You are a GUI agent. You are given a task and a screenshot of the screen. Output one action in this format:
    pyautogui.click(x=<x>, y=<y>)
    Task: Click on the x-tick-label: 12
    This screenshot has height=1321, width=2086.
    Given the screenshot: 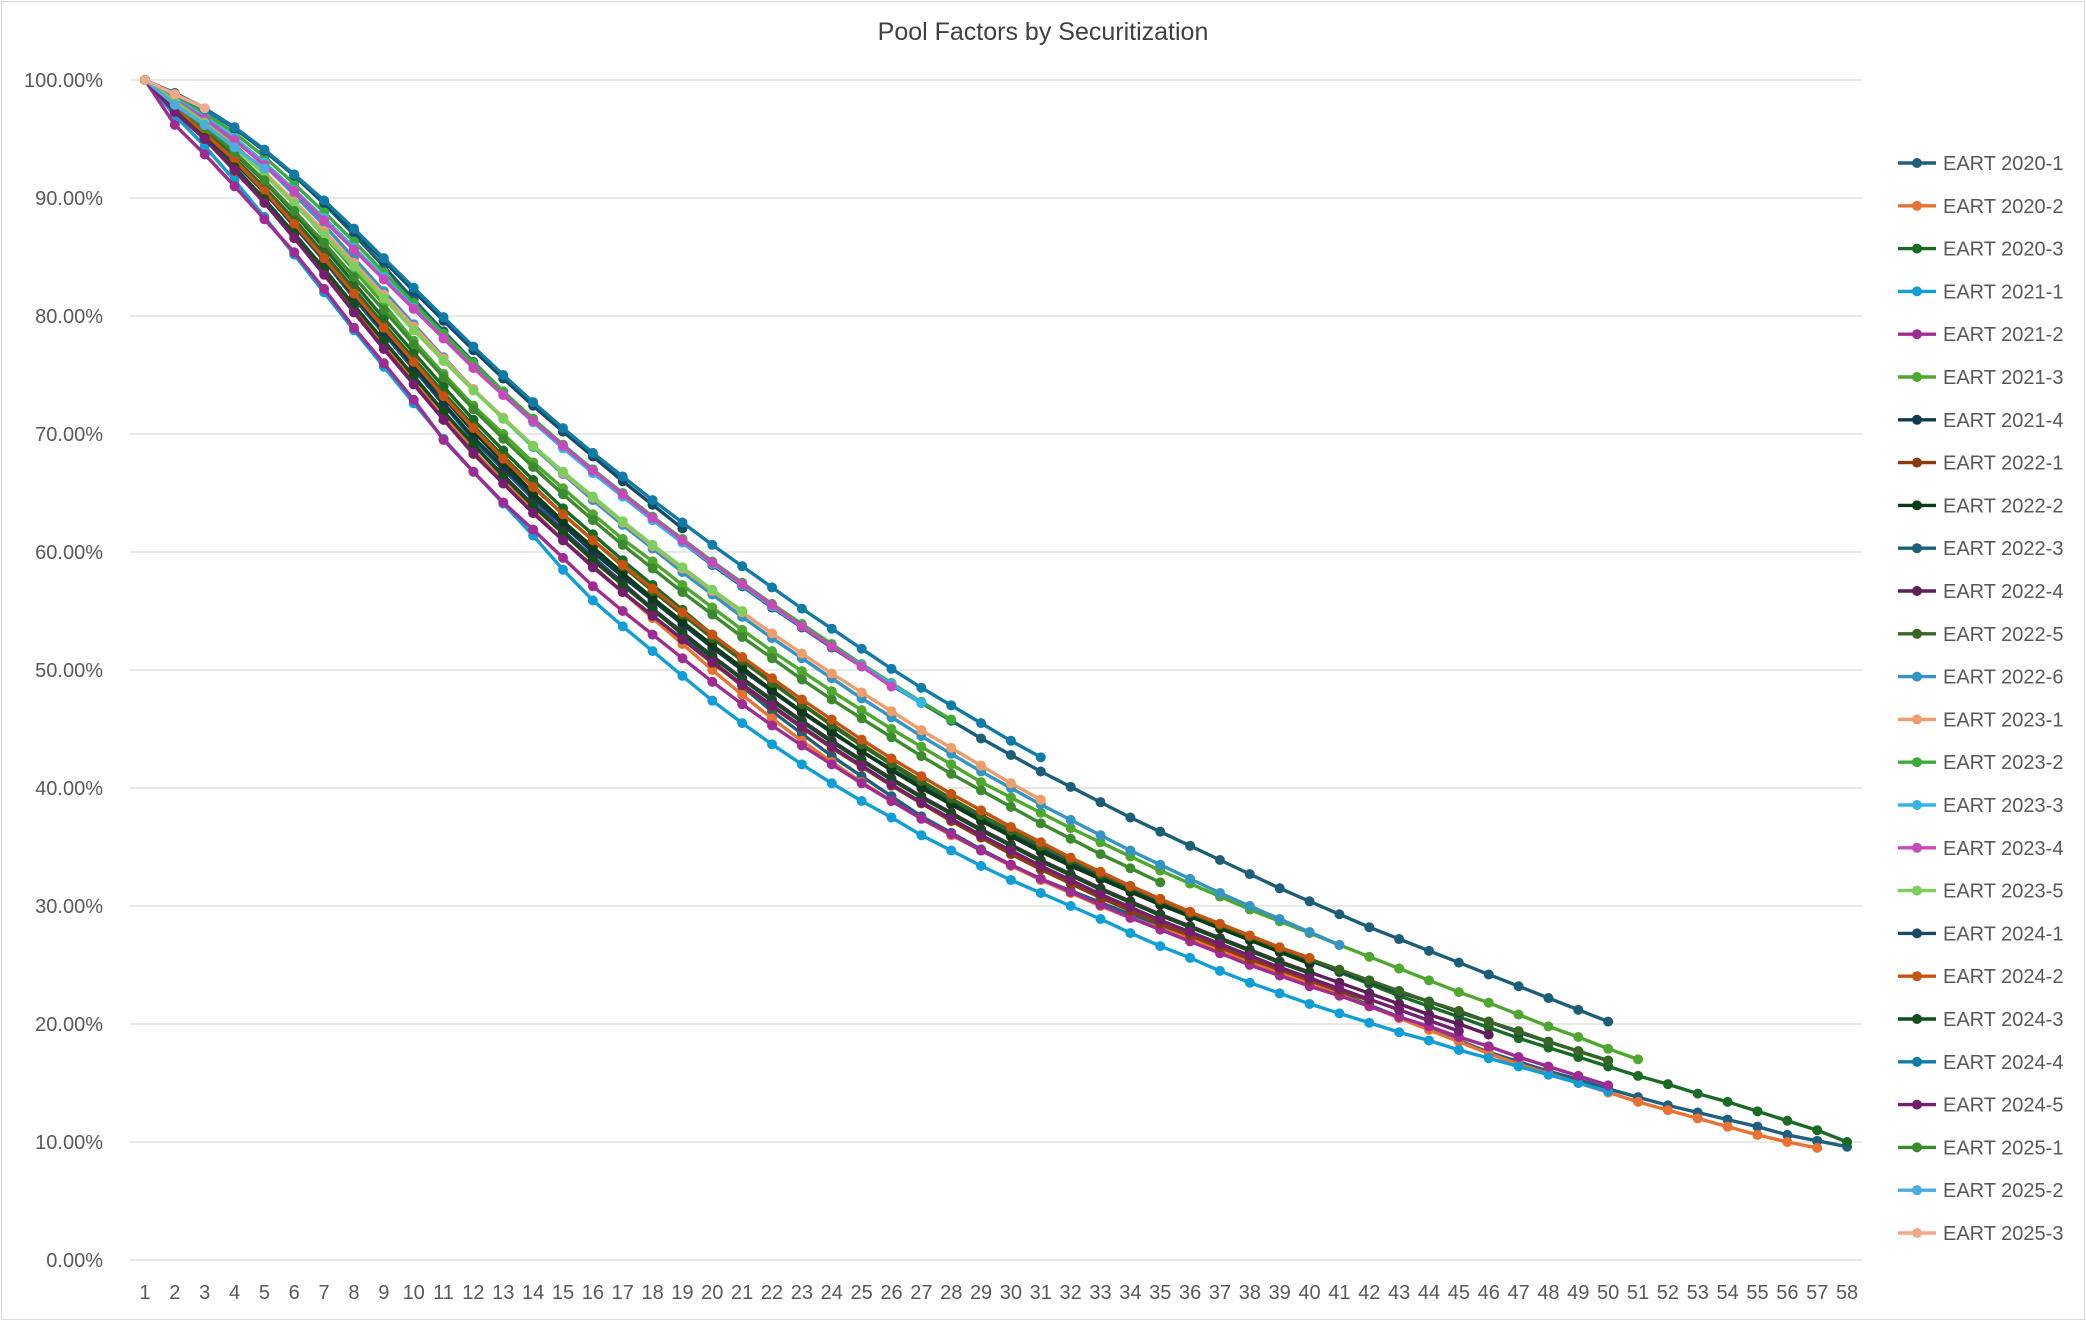 What is the action you would take?
    pyautogui.click(x=473, y=1293)
    